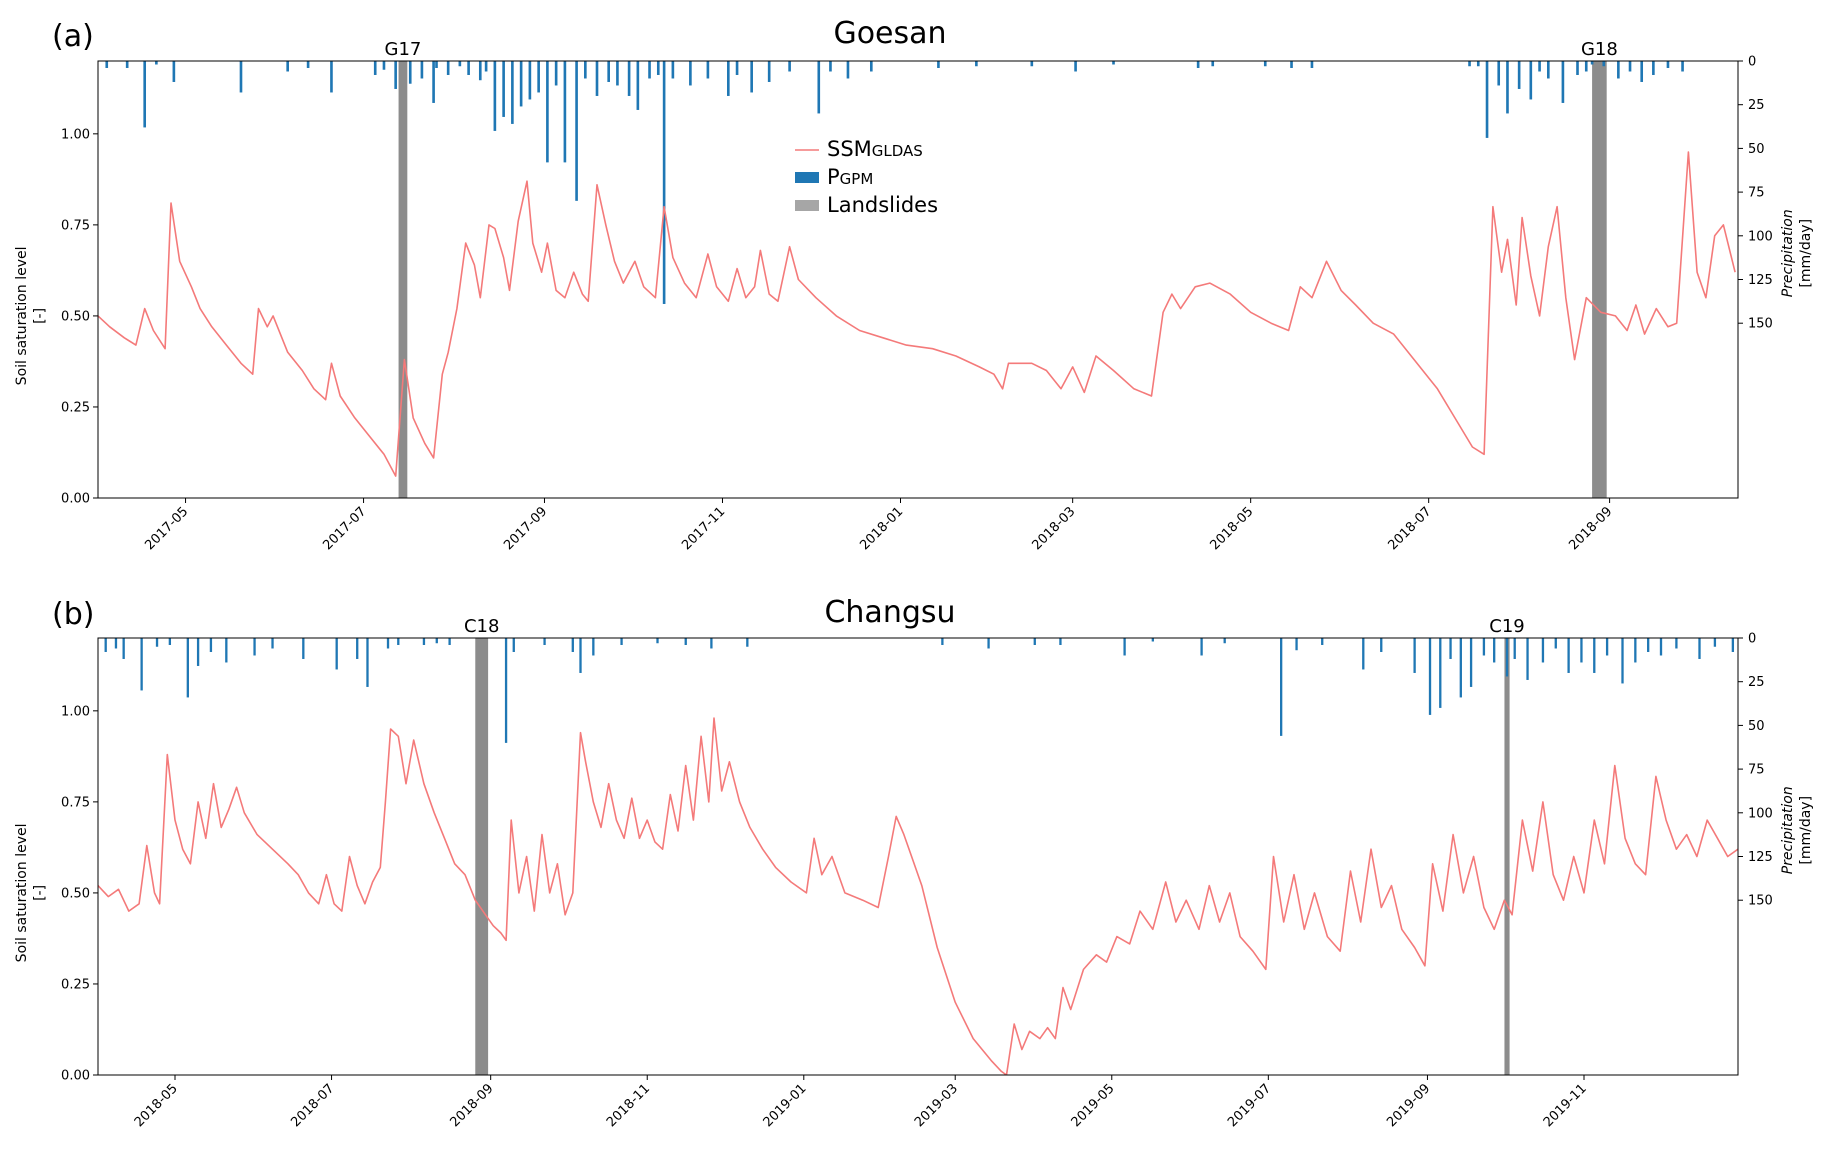 Image resolution: width=1833 pixels, height=1156 pixels. What do you see at coordinates (75, 711) in the screenshot?
I see `left-tick-label: 1.00` at bounding box center [75, 711].